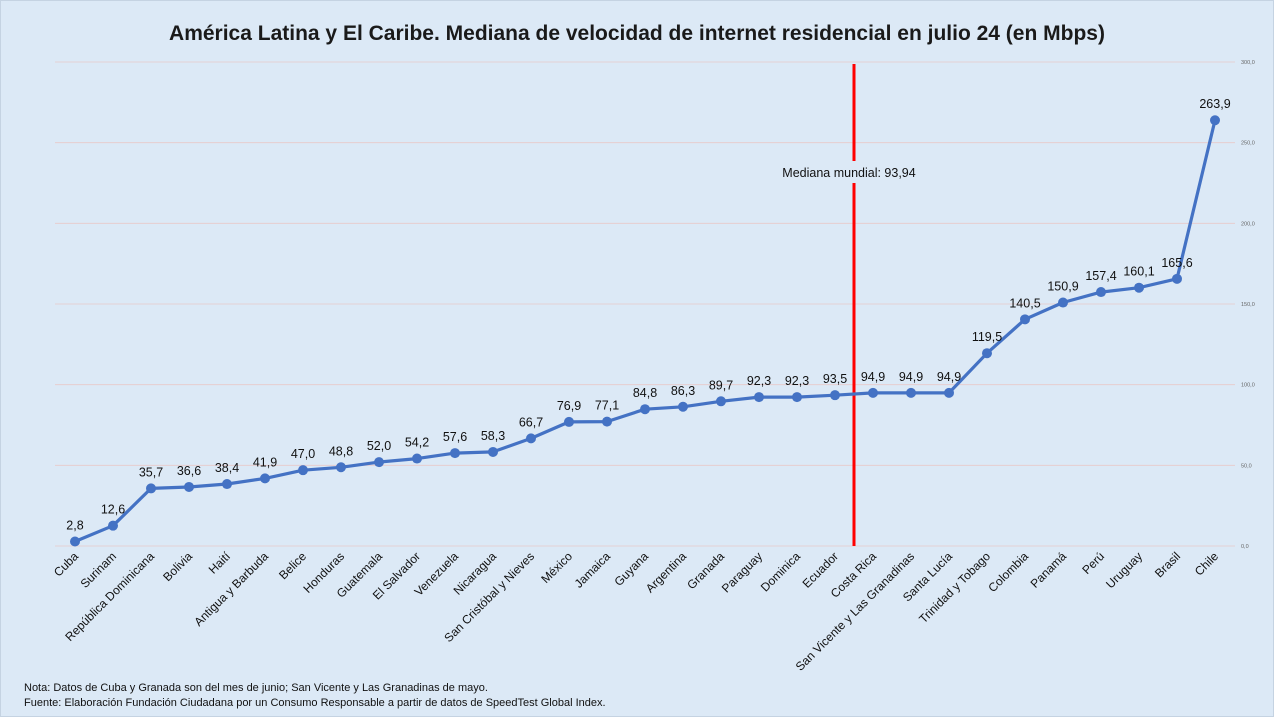 The width and height of the screenshot is (1274, 717). What do you see at coordinates (780, 571) in the screenshot?
I see `x-tick-label: Dominica` at bounding box center [780, 571].